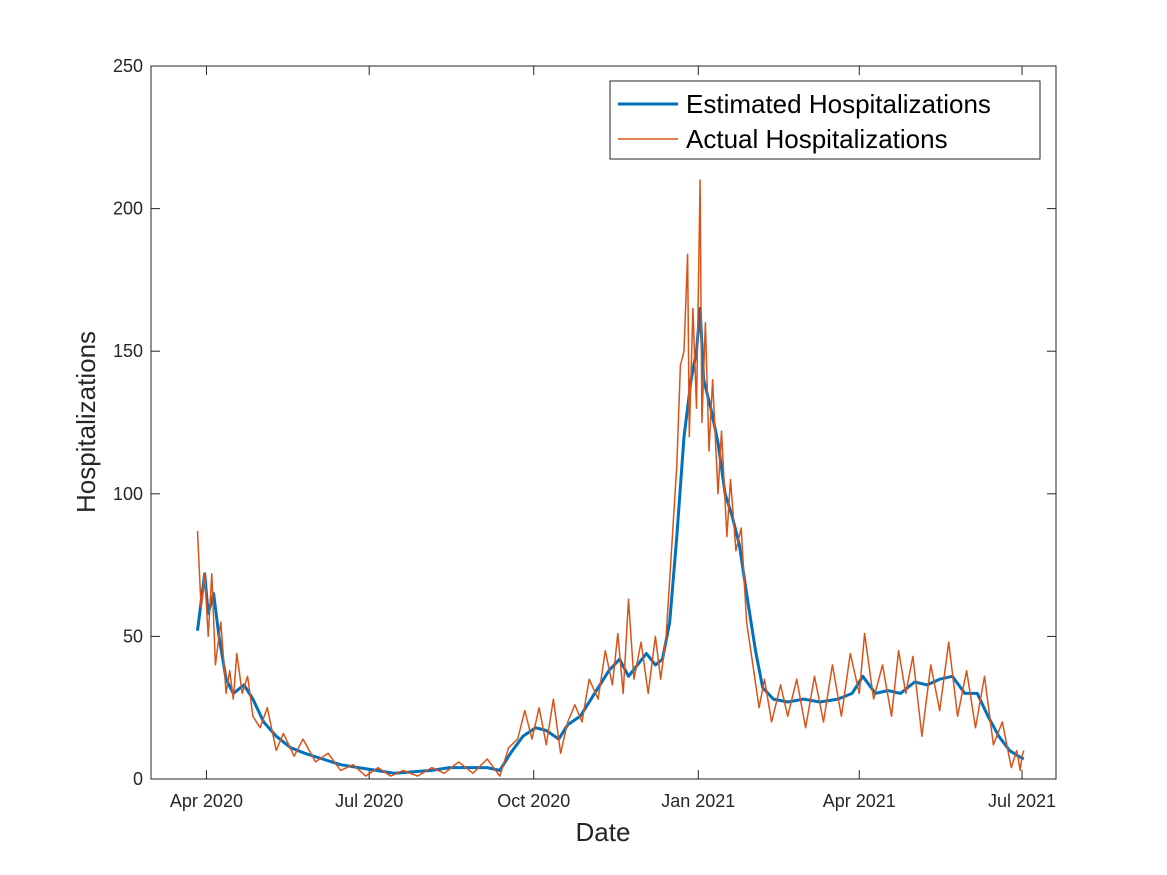 This screenshot has width=1167, height=875. What do you see at coordinates (128, 494) in the screenshot?
I see `y-tick-label: 100` at bounding box center [128, 494].